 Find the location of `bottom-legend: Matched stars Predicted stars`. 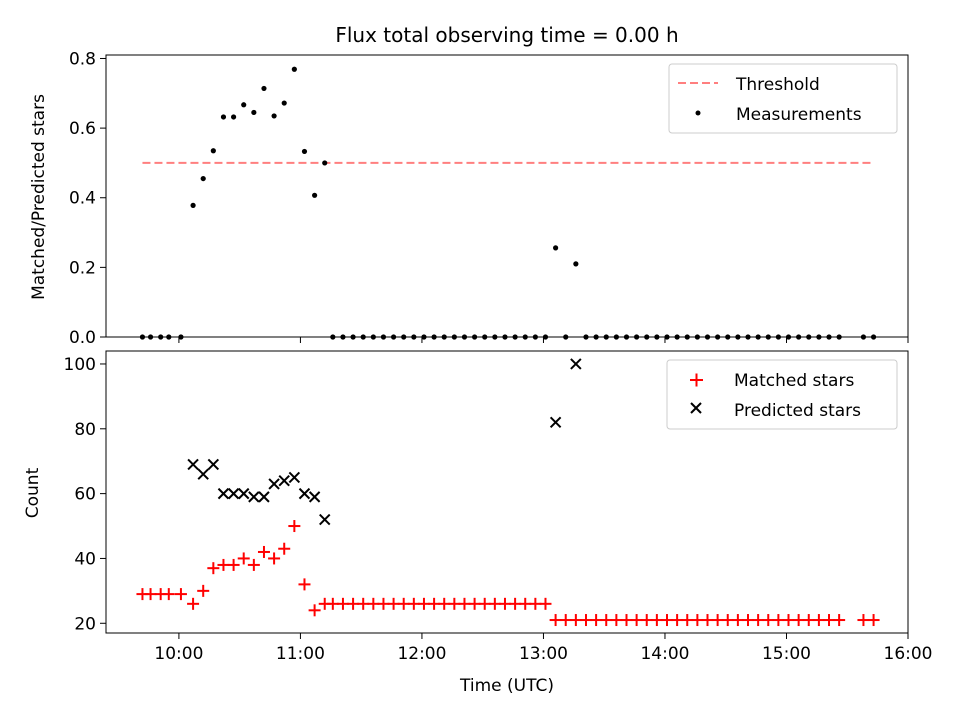

bottom-legend: Matched stars Predicted stars is located at coordinates (782, 394).